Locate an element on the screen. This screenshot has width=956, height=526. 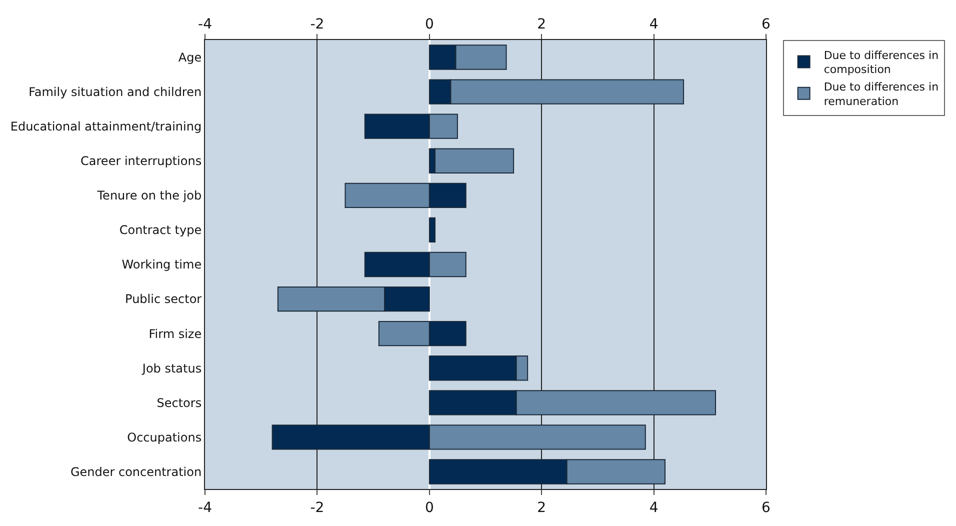
y-tick-label: Working time is located at coordinates (162, 265).